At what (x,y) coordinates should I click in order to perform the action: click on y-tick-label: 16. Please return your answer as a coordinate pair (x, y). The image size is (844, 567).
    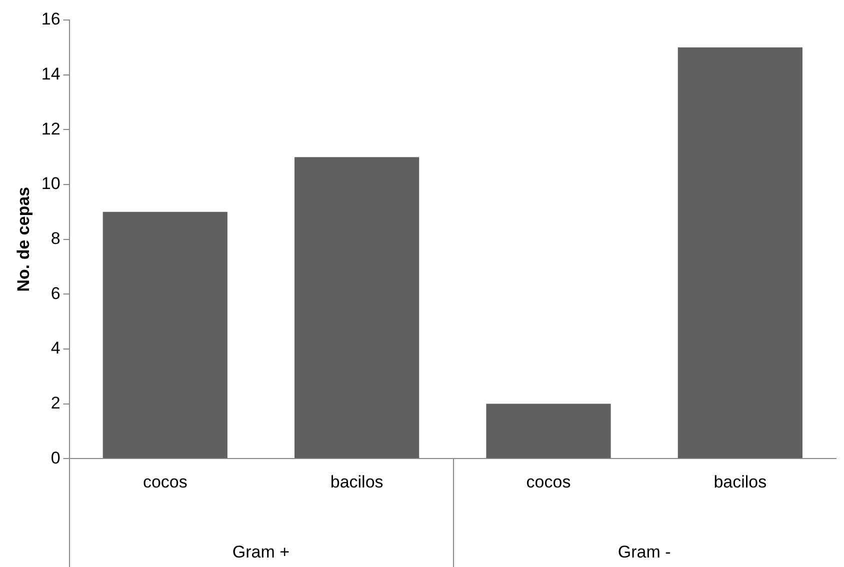
    Looking at the image, I should click on (50, 19).